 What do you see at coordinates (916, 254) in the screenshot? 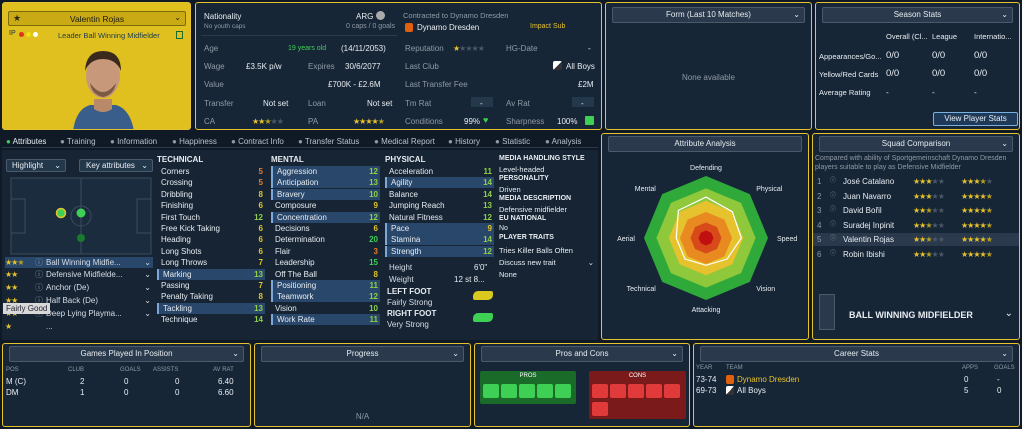
I see `squad-row: 6 ⓘ Robin Ibishi ★★★★★ ★★★★★` at bounding box center [916, 254].